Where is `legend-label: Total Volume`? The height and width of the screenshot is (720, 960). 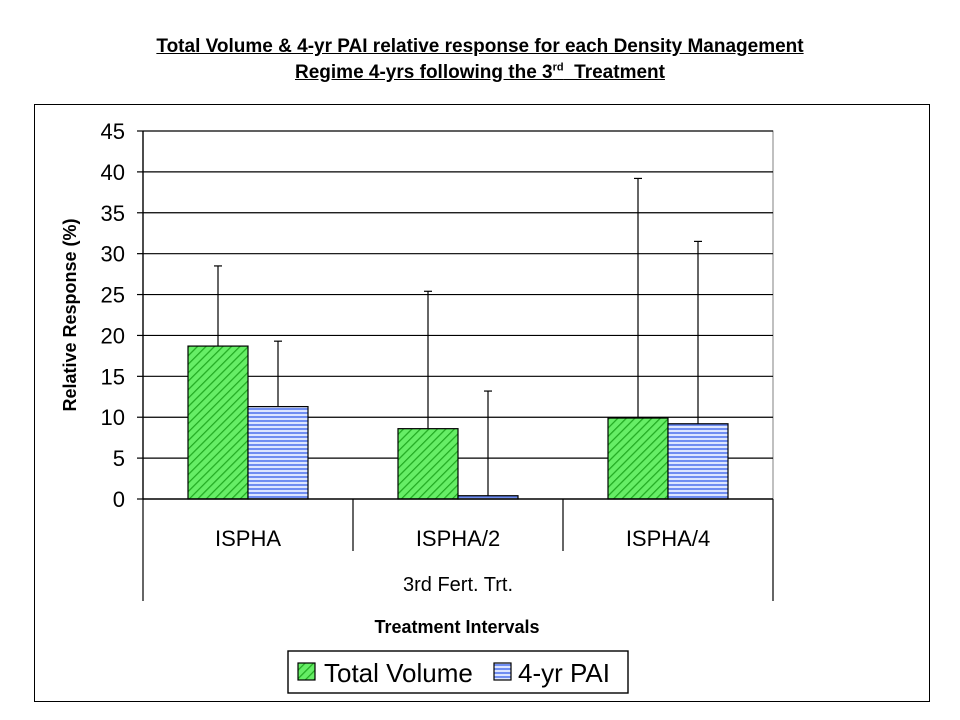
legend-label: Total Volume is located at coordinates (398, 673).